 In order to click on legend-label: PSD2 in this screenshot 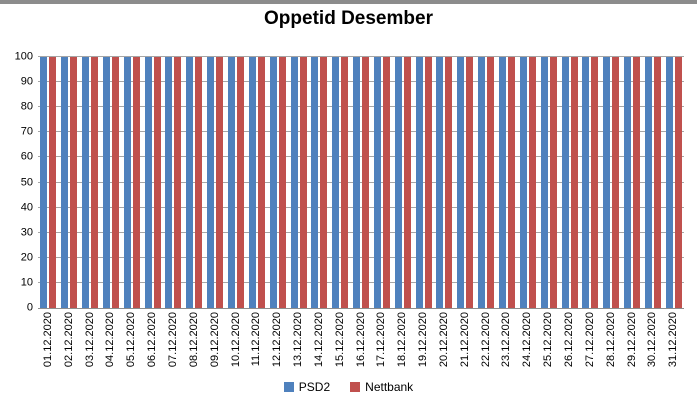, I will do `click(314, 387)`.